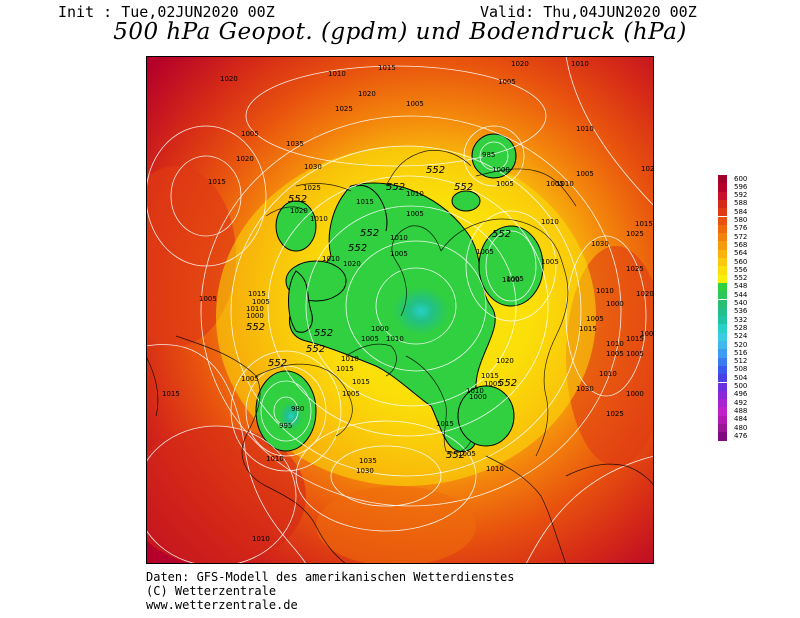 The width and height of the screenshot is (800, 618). I want to click on scale-label: 548, so click(741, 286).